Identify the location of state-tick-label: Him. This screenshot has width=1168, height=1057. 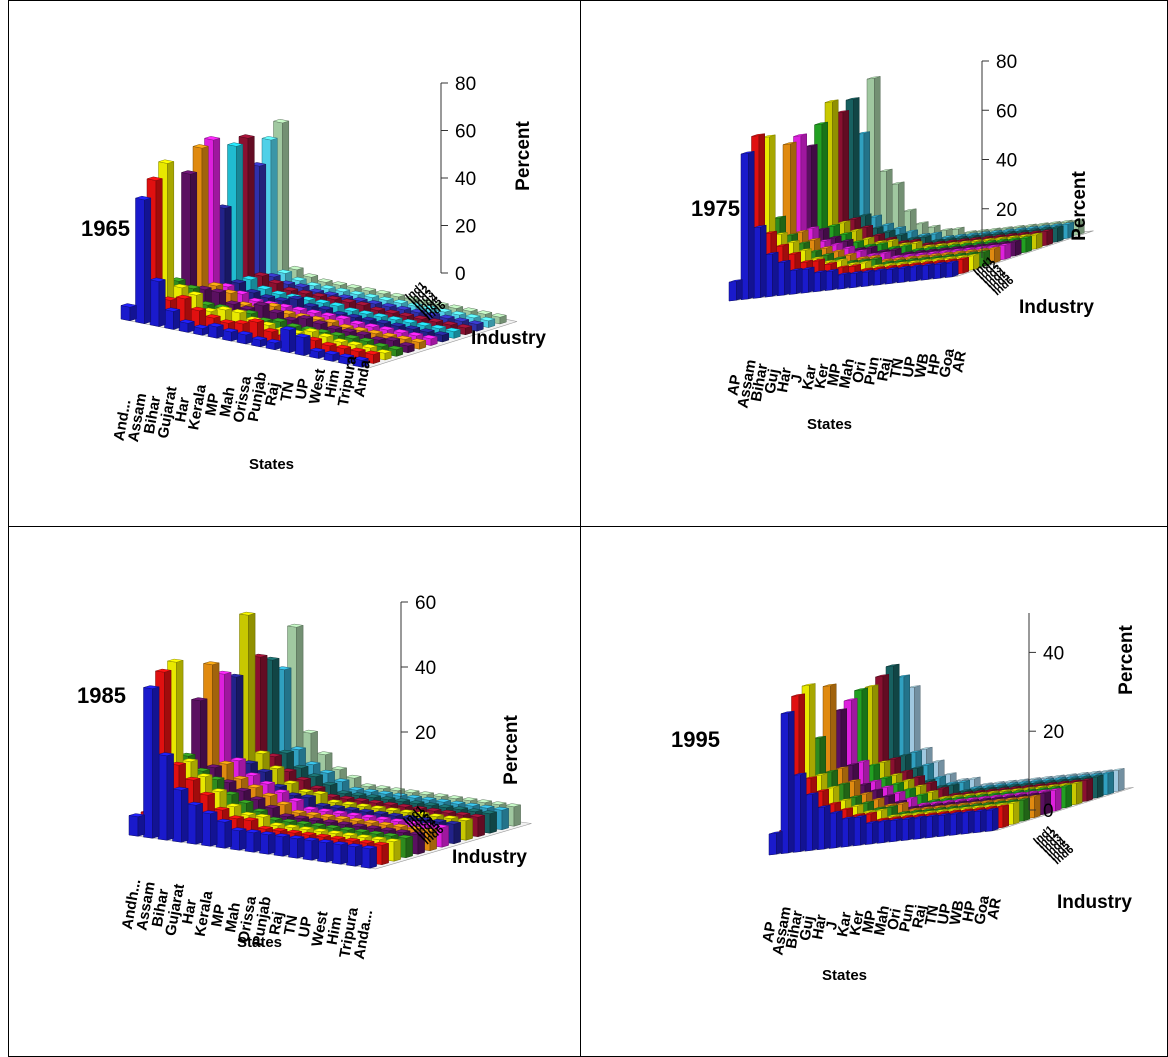
(335, 930).